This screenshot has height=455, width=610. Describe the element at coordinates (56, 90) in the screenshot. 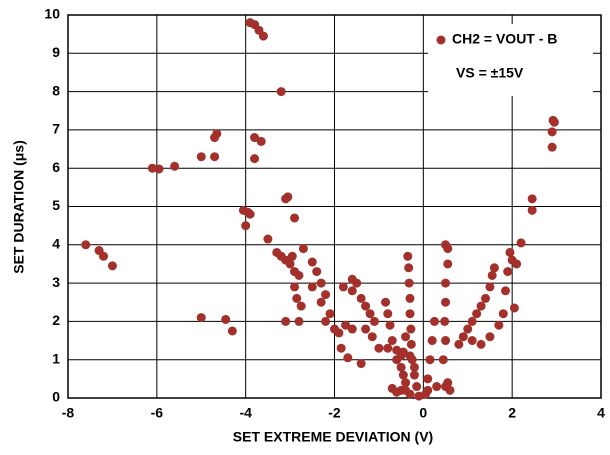

I see `y-tick-label: 8` at that location.